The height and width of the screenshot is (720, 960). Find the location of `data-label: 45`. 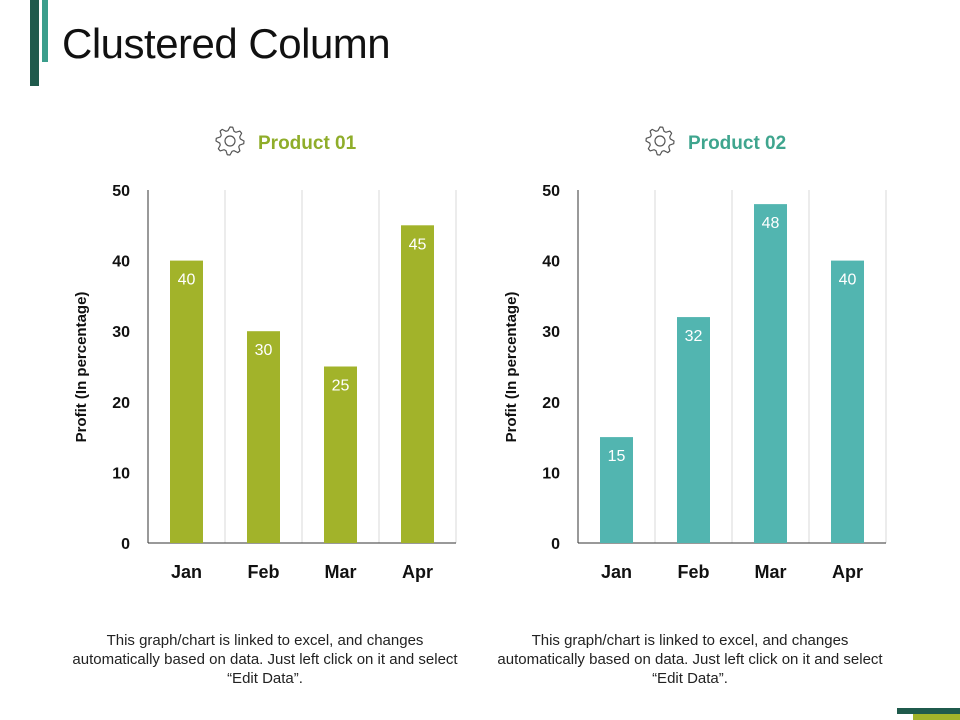

data-label: 45 is located at coordinates (418, 244).